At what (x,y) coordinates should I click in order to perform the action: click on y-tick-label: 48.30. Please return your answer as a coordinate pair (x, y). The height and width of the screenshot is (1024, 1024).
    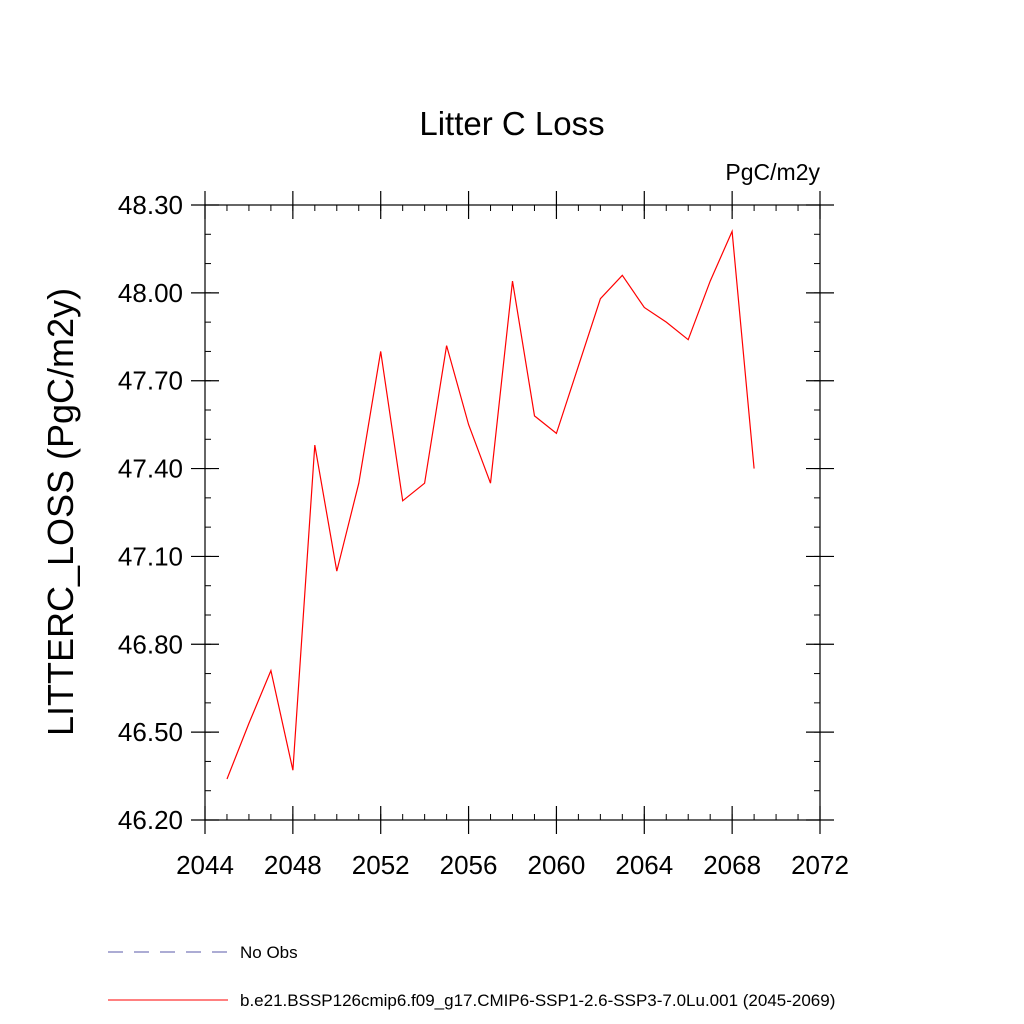
    Looking at the image, I should click on (150, 205).